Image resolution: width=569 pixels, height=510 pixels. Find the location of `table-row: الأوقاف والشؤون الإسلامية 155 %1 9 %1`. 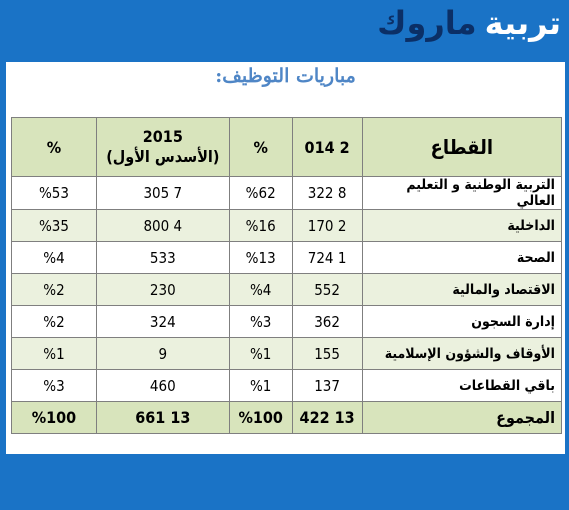

table-row: الأوقاف والشؤون الإسلامية 155 %1 9 %1 is located at coordinates (287, 353).